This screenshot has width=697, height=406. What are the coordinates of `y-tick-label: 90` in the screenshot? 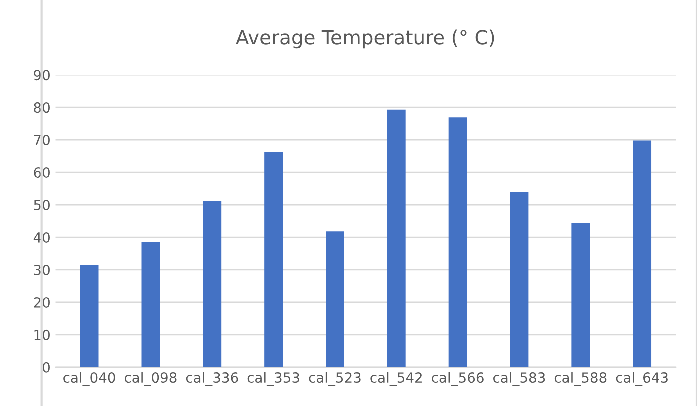 It's located at (42, 75).